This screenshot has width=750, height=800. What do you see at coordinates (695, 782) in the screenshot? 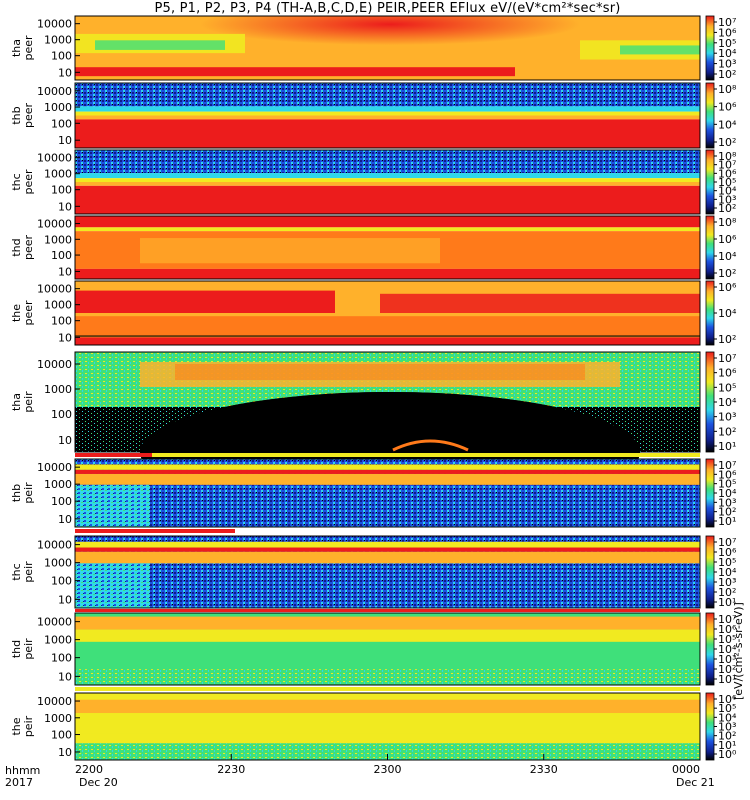
I see `date-end-label: Dec 21` at bounding box center [695, 782].